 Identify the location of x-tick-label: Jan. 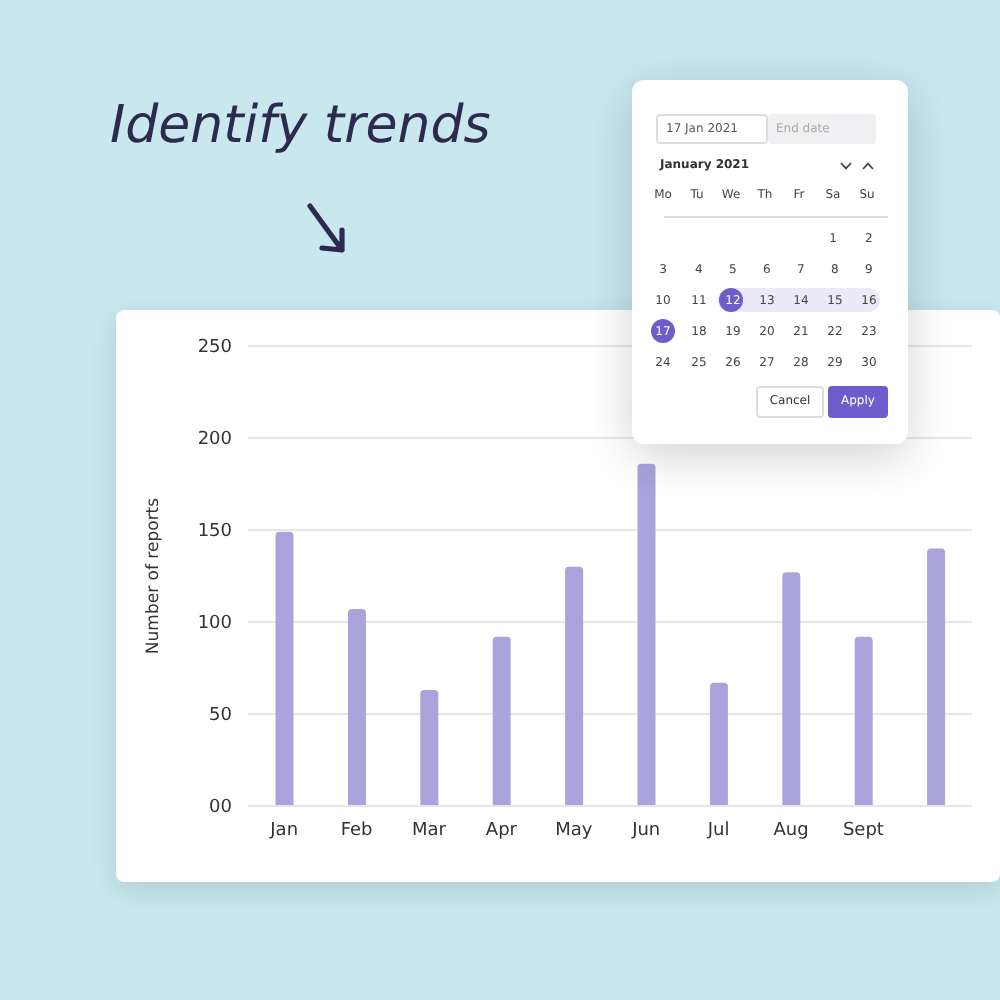
(283, 830).